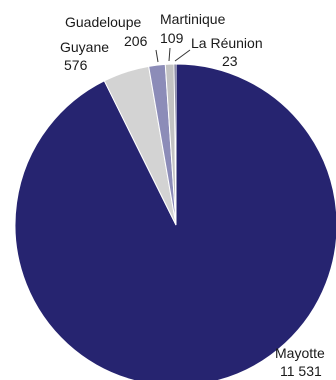 Image resolution: width=336 pixels, height=380 pixels. What do you see at coordinates (169, 54) in the screenshot?
I see `leader-line-martinique` at bounding box center [169, 54].